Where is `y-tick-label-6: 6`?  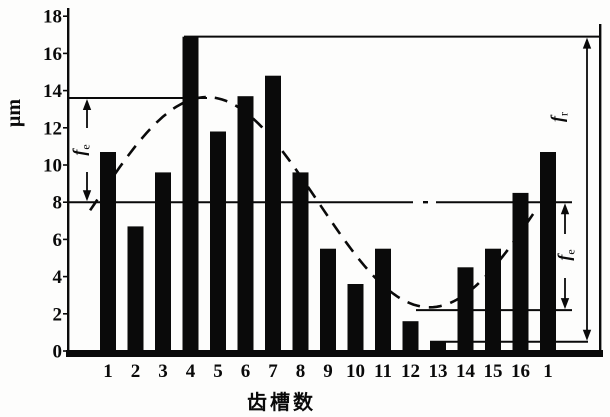 y-tick-label-6: 6 is located at coordinates (58, 240).